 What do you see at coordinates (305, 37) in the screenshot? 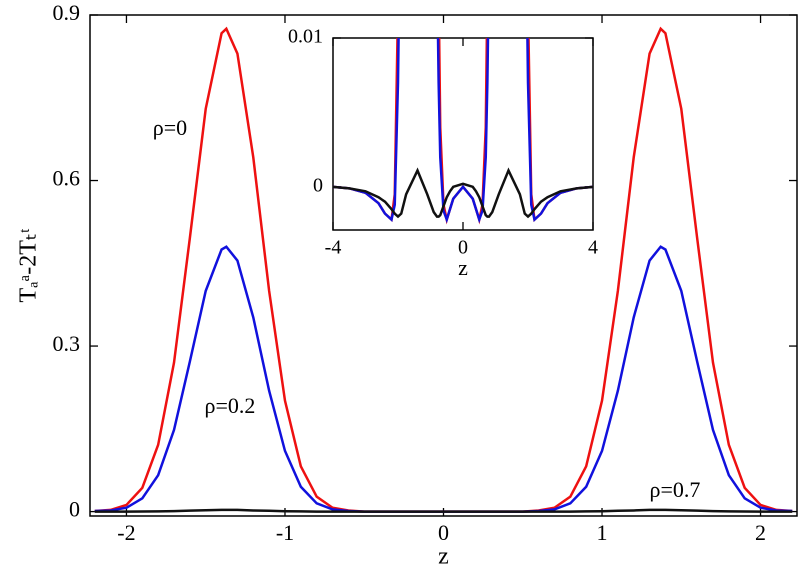
I see `y-tick-label: 0.01` at bounding box center [305, 37].